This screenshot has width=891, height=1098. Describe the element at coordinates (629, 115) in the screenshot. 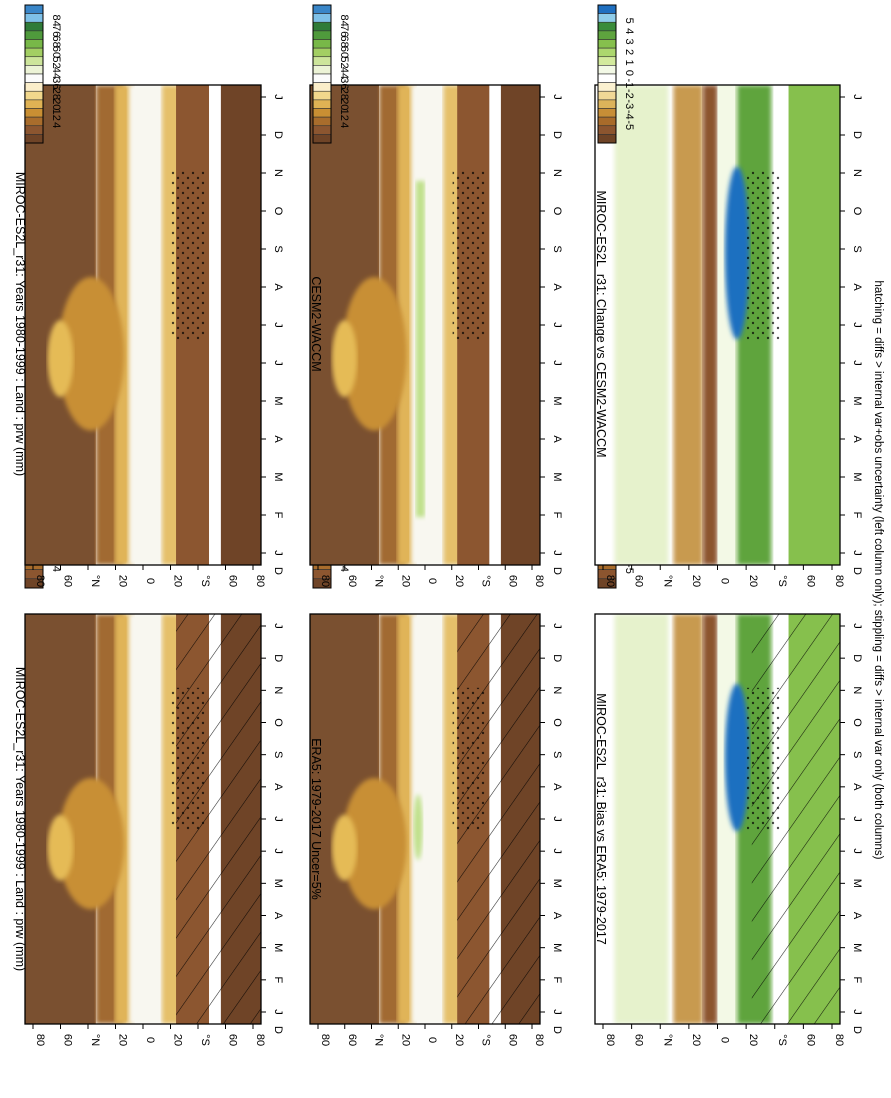

I see `colorbar-label: -4` at that location.